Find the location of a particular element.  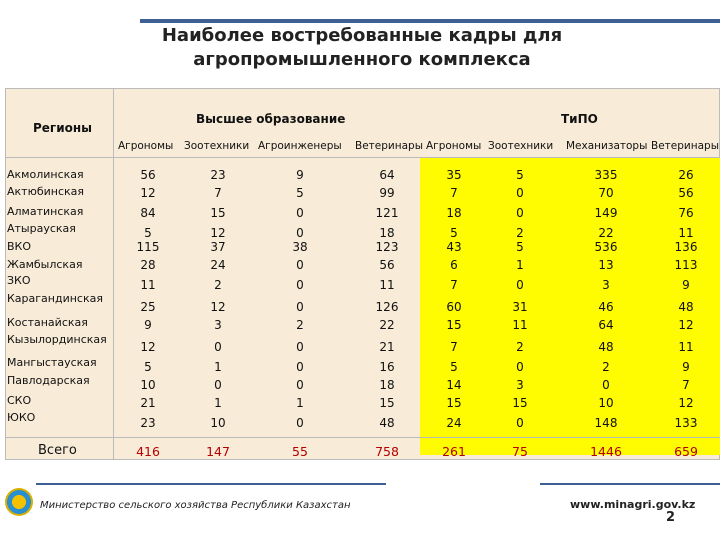

table-cell: 70 is located at coordinates (606, 193).